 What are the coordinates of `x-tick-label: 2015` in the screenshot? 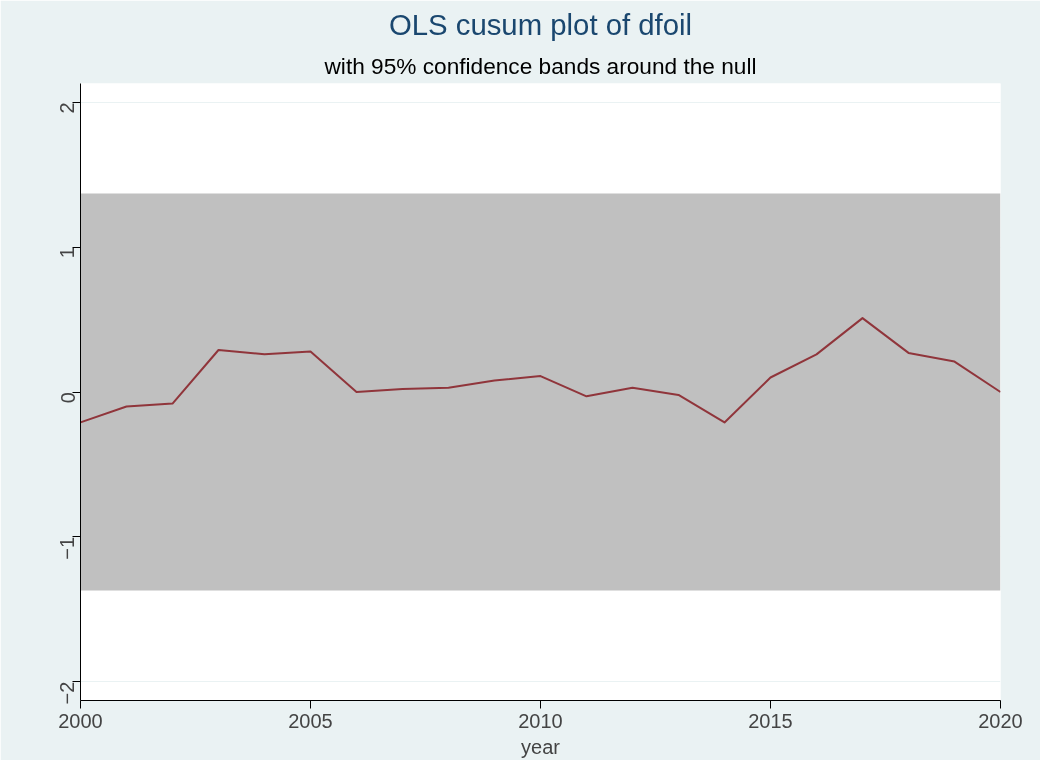 It's located at (770, 720).